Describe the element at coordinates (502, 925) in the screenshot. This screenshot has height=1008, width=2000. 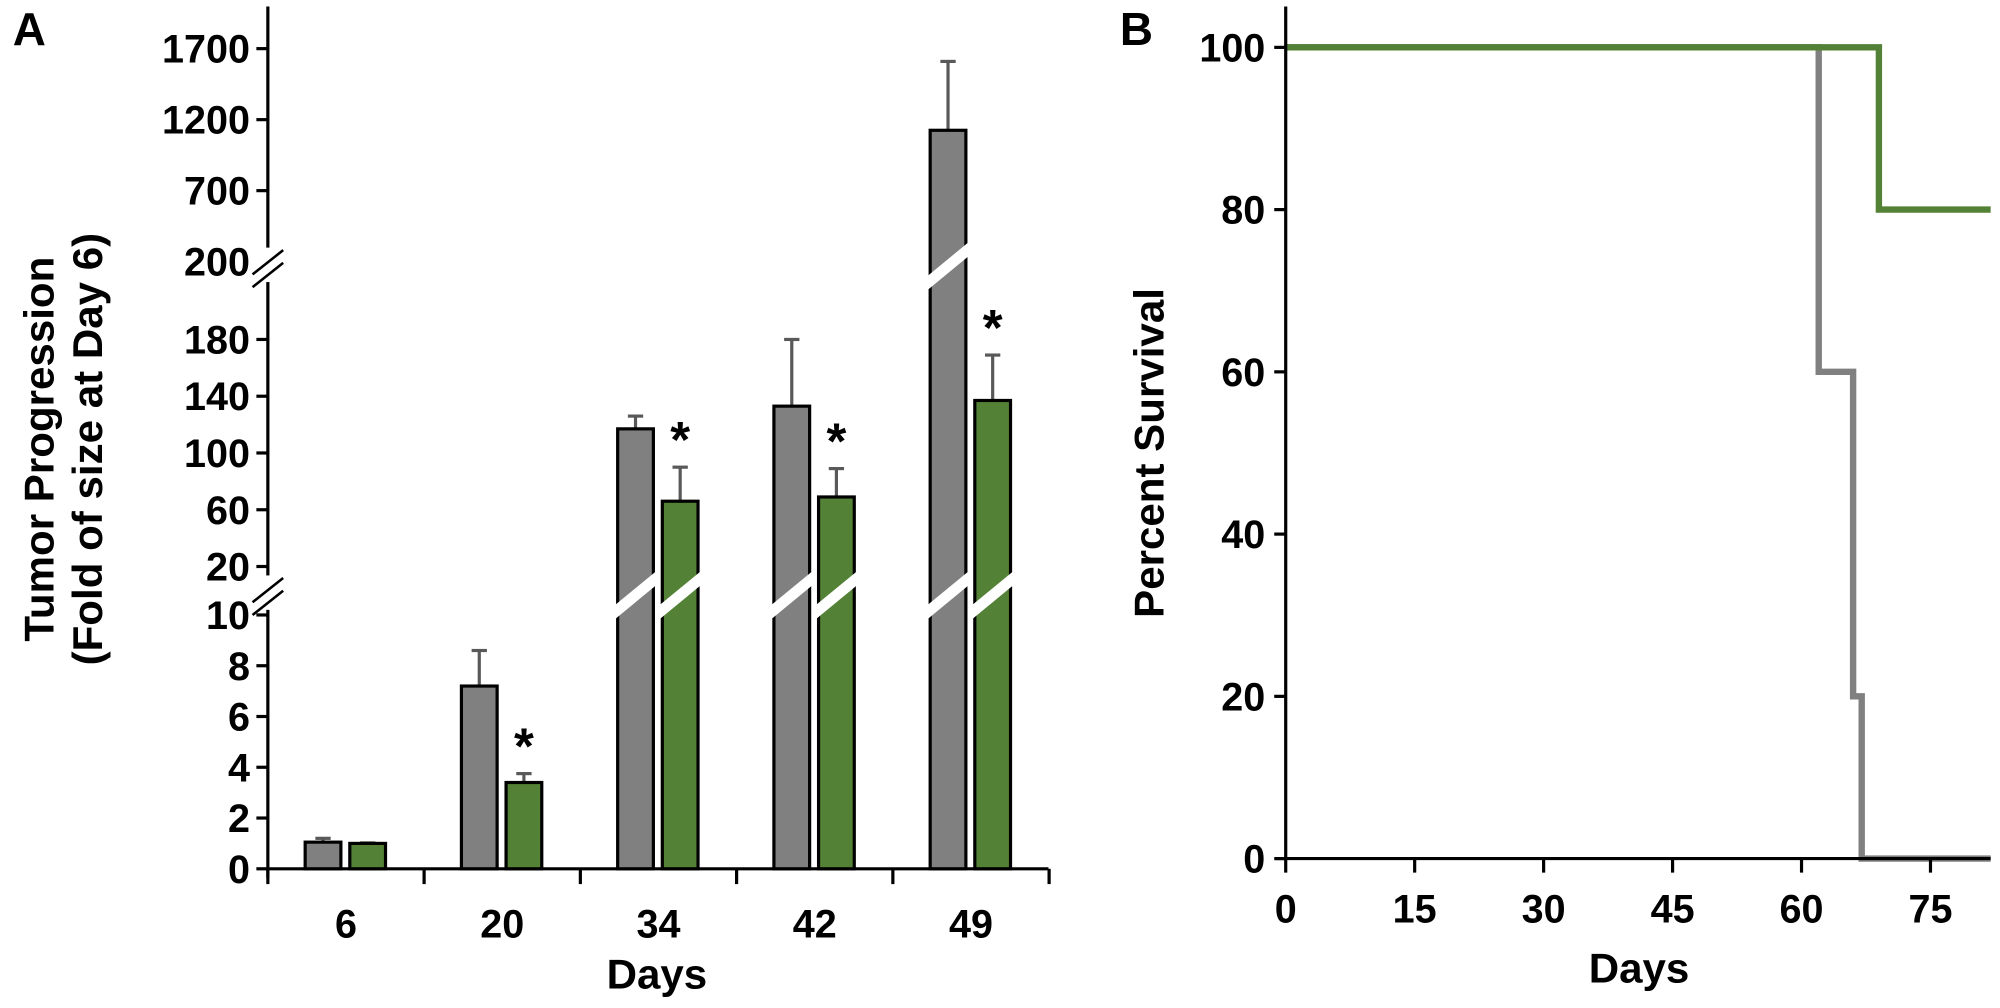
I see `panel-a-x-tick-label: 20` at that location.